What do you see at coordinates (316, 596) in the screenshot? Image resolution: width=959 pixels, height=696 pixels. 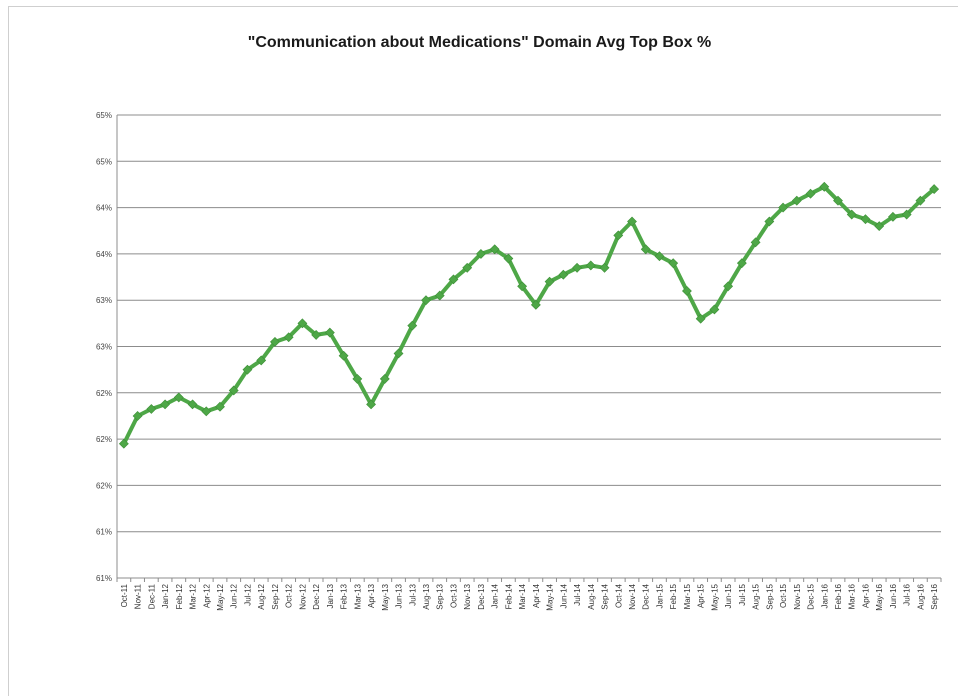 I see `x-tick-label: Dec-12` at bounding box center [316, 596].